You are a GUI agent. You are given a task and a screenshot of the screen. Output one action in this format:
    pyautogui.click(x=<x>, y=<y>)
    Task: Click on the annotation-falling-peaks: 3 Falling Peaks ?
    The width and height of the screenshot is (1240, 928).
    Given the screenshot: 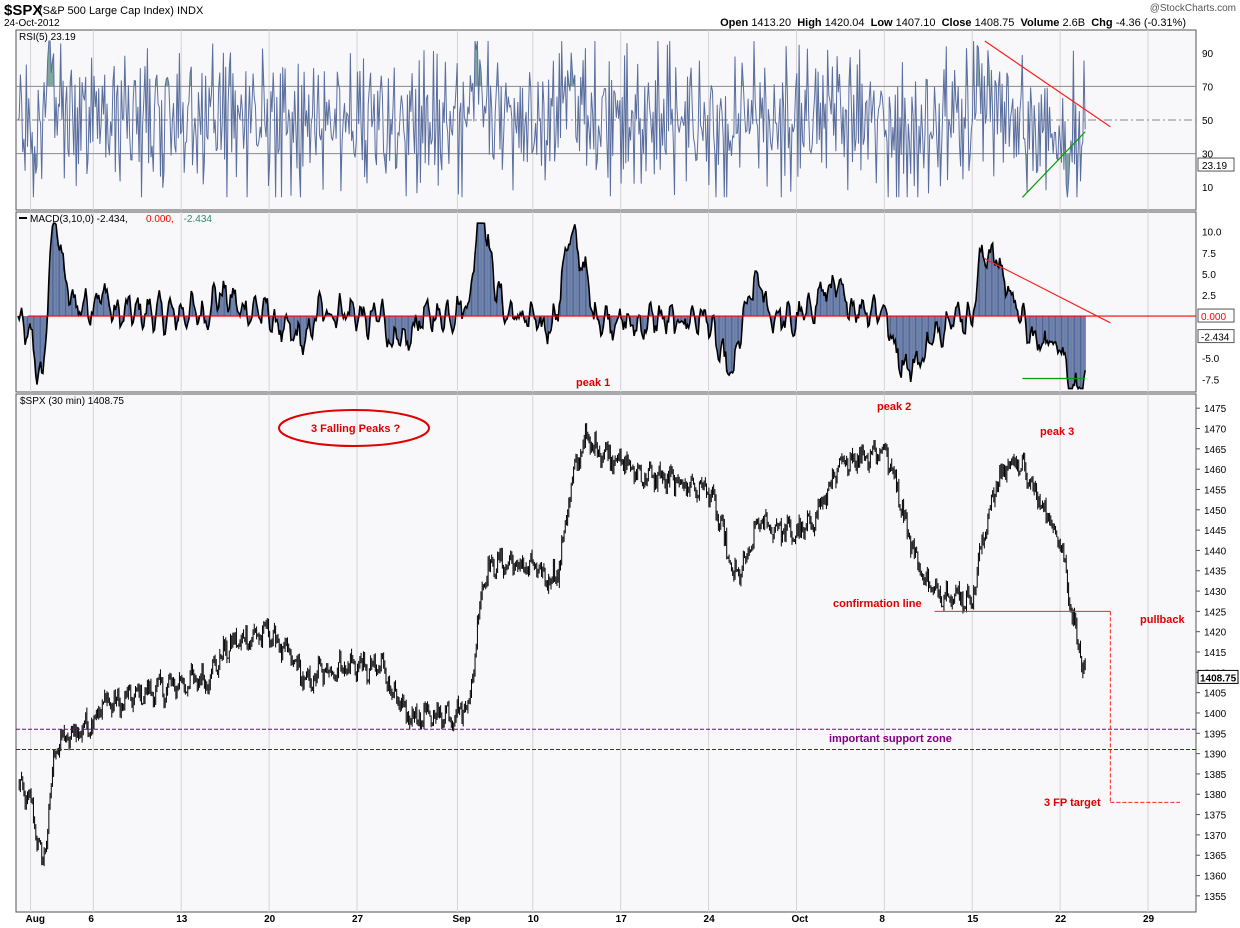 What is the action you would take?
    pyautogui.click(x=356, y=429)
    